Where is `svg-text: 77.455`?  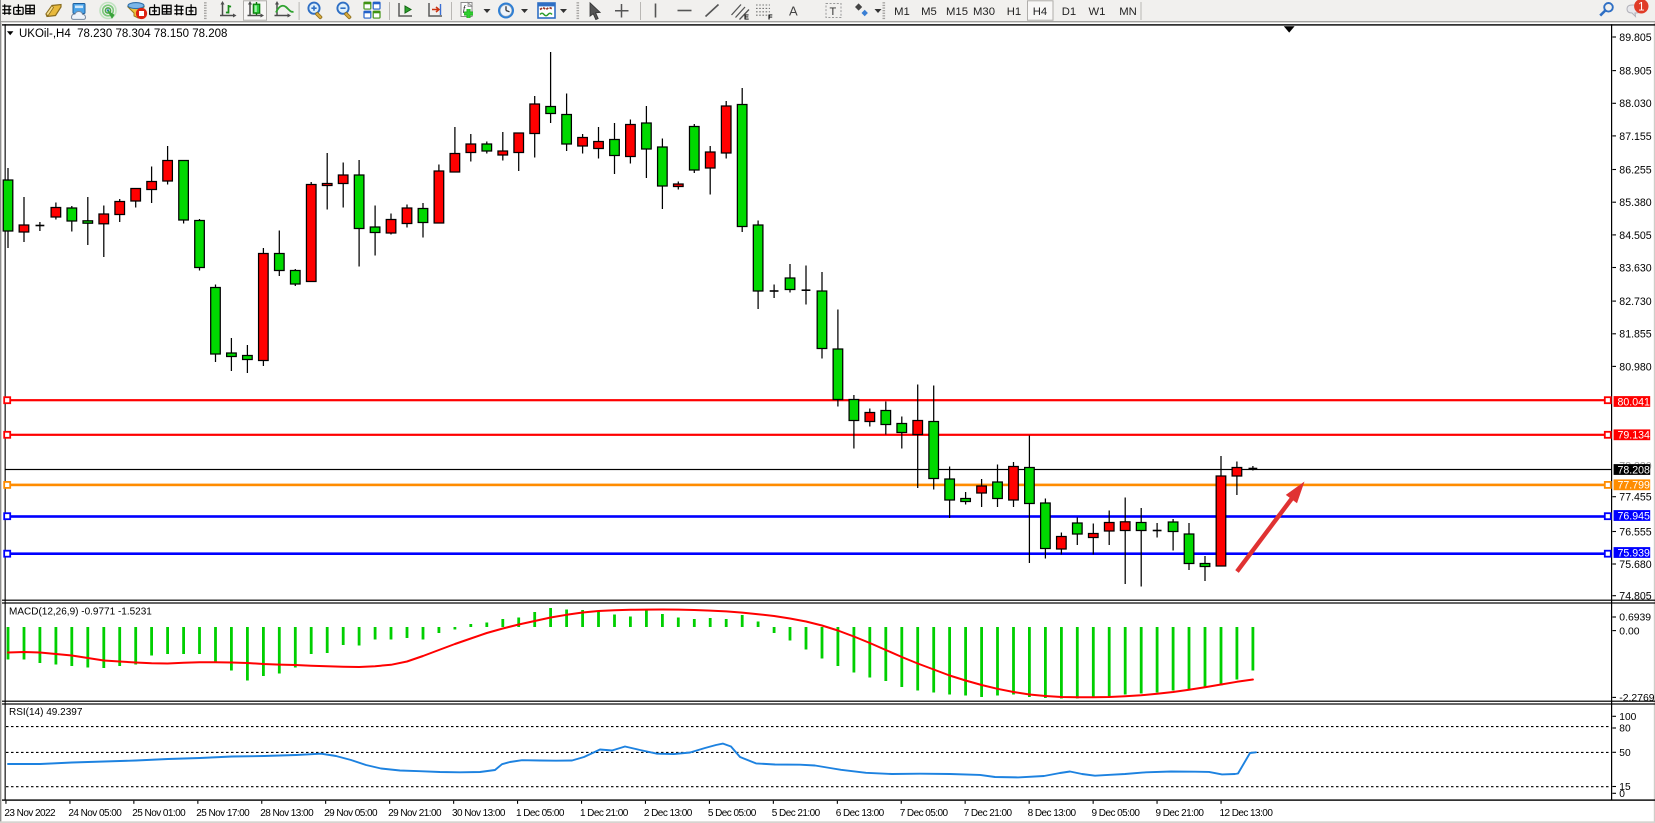 svg-text: 77.455 is located at coordinates (1635, 498).